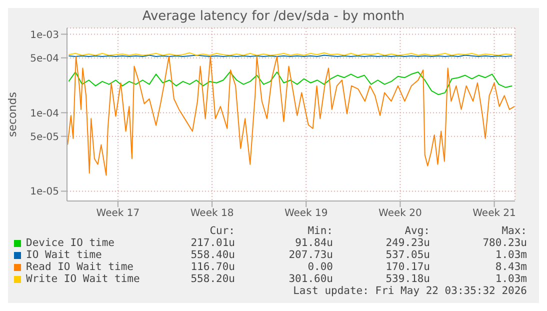  What do you see at coordinates (44, 192) in the screenshot?
I see `y-tick-label: 1e-05` at bounding box center [44, 192].